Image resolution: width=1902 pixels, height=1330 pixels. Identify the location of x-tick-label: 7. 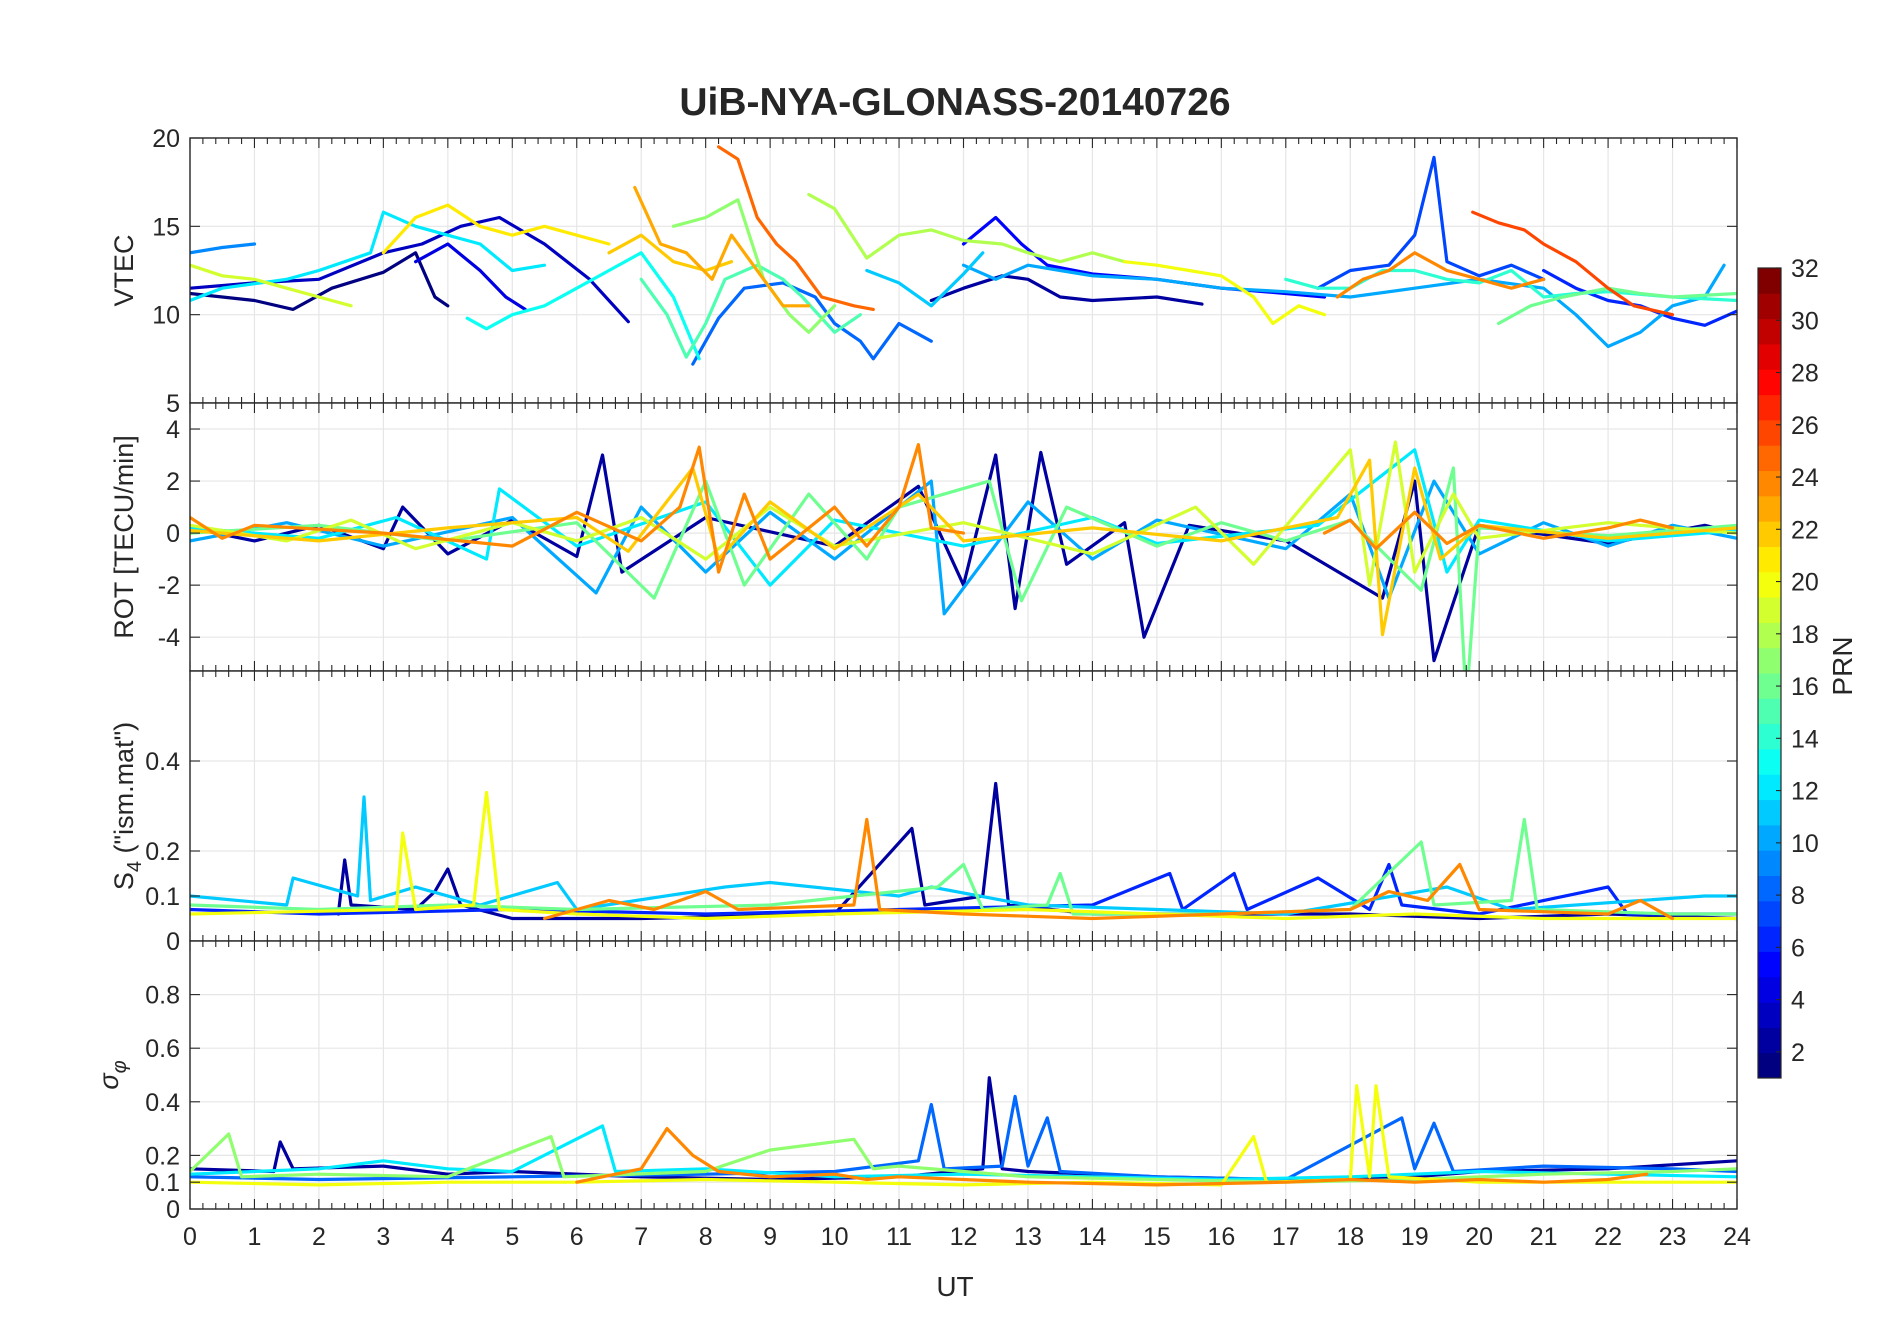
(641, 1237).